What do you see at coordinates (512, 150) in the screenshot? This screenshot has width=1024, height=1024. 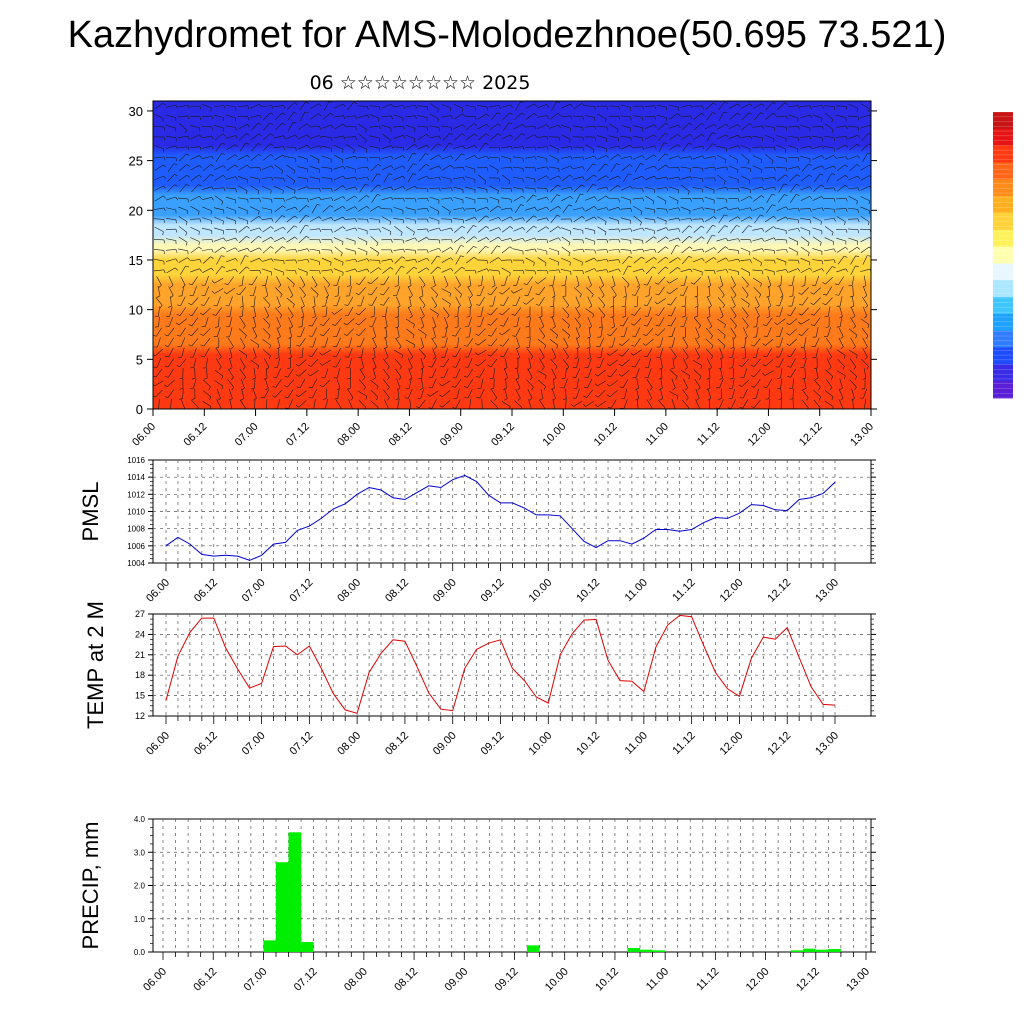 I see `heatmap-blend` at bounding box center [512, 150].